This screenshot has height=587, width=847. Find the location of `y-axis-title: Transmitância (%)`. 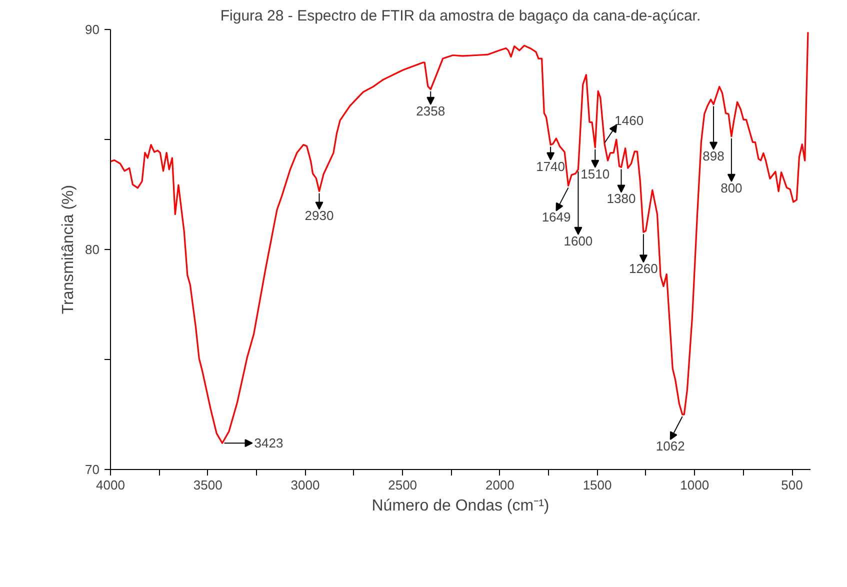

y-axis-title: Transmitância (%) is located at coordinates (69, 249).